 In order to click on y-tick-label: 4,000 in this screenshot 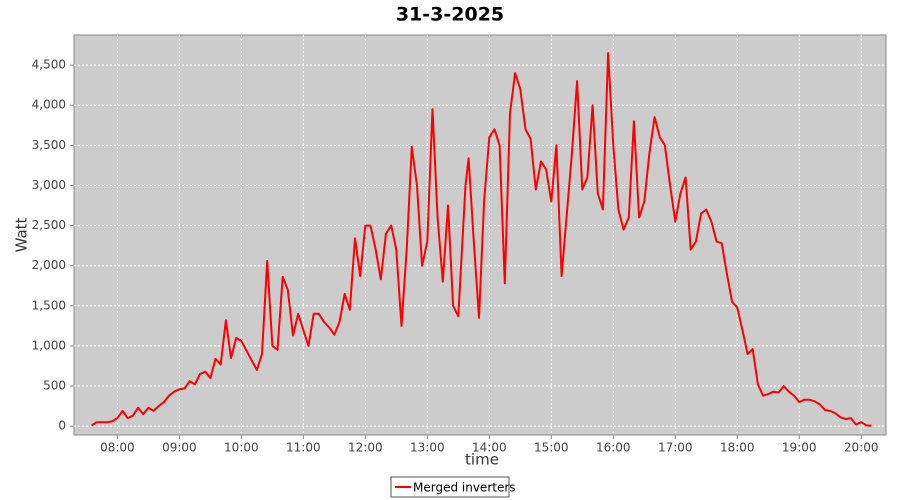, I will do `click(49, 105)`.